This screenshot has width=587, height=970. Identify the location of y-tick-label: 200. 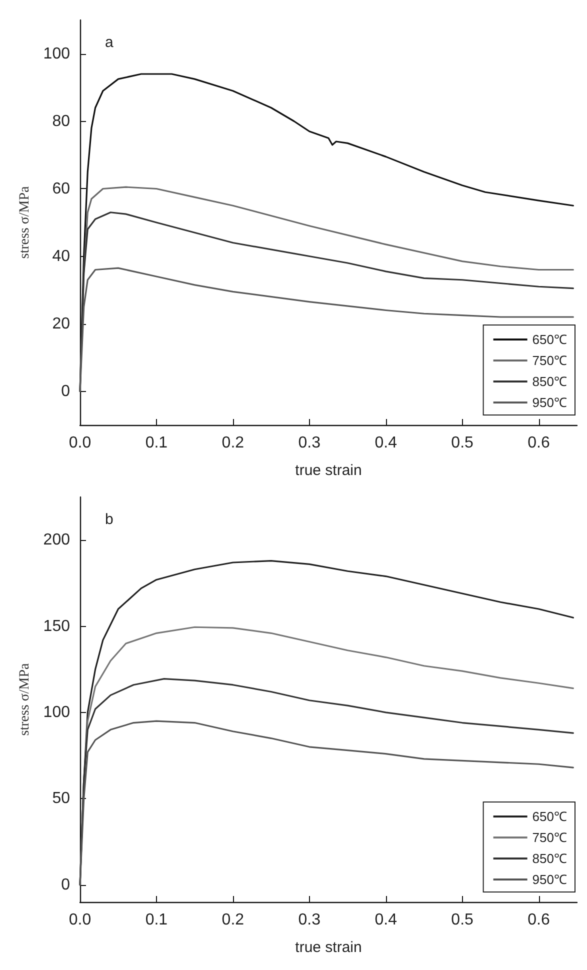
(56, 540).